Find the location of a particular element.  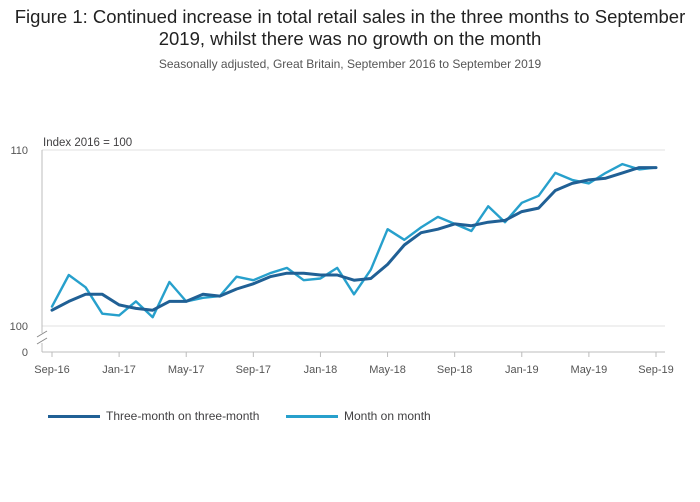

x-tick-label: Jan-19 is located at coordinates (522, 370).